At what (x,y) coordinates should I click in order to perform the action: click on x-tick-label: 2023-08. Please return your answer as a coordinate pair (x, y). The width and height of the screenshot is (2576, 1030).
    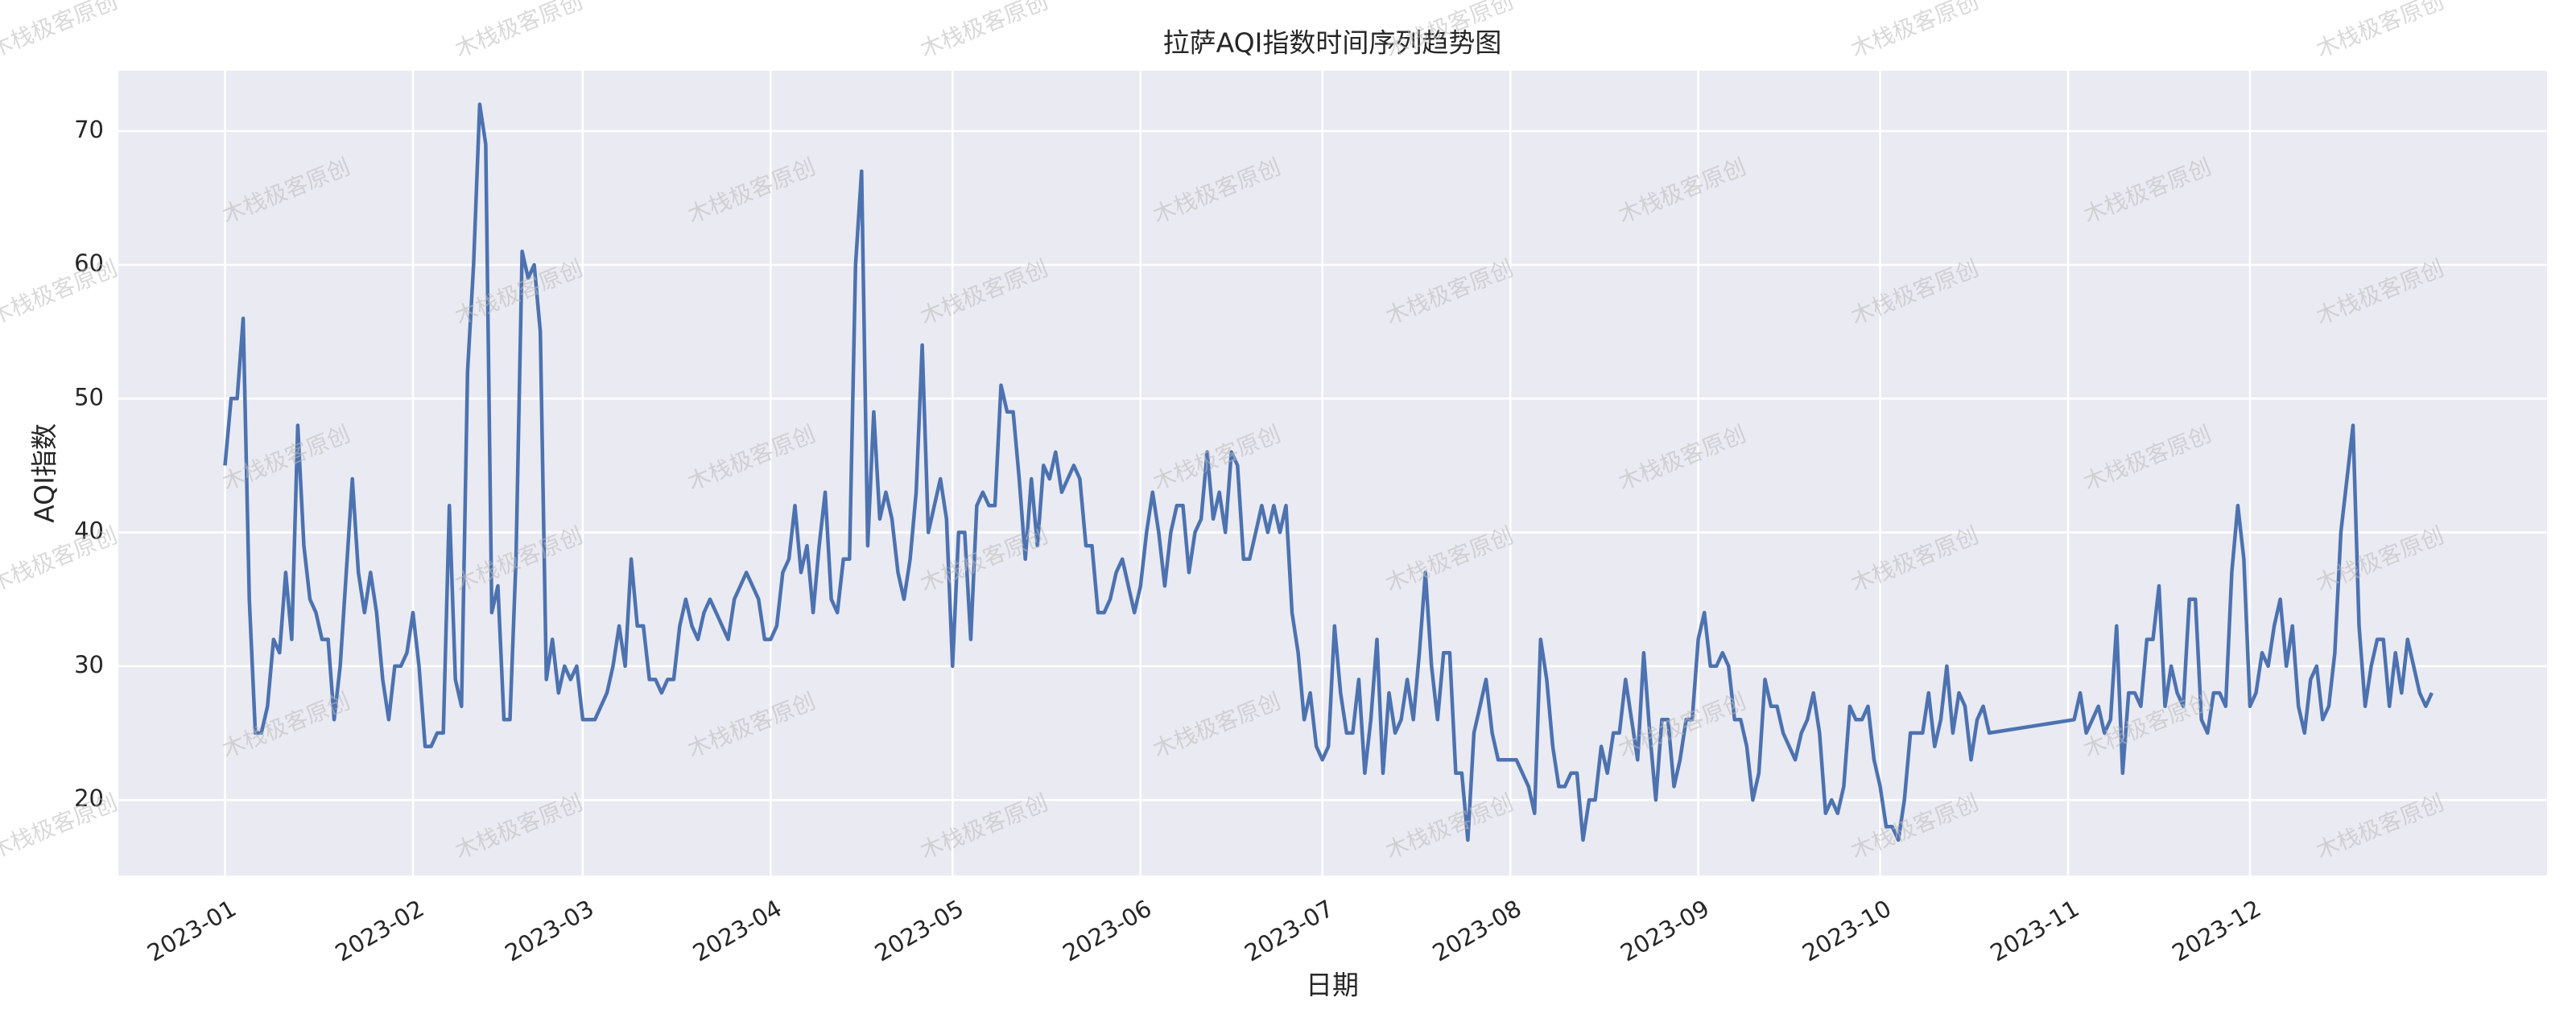
    Looking at the image, I should click on (1477, 931).